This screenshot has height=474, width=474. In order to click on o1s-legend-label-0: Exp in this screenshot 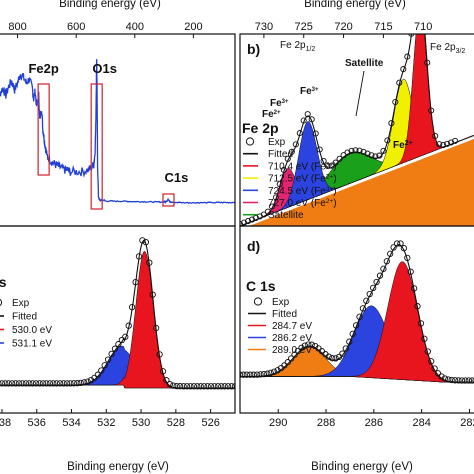, I will do `click(21, 303)`.